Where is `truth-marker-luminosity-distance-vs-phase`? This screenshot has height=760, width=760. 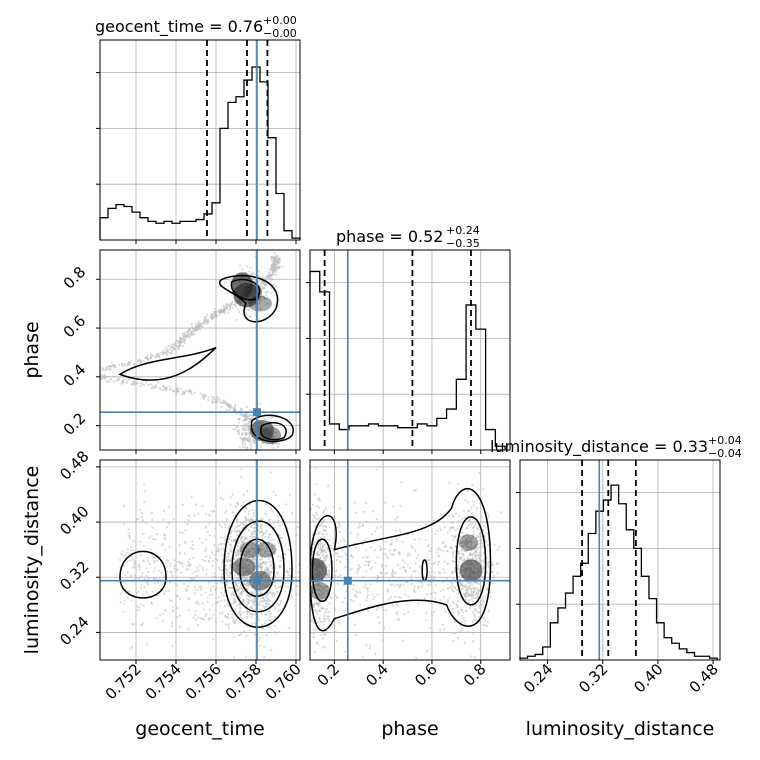
truth-marker-luminosity-distance-vs-phase is located at coordinates (347, 580).